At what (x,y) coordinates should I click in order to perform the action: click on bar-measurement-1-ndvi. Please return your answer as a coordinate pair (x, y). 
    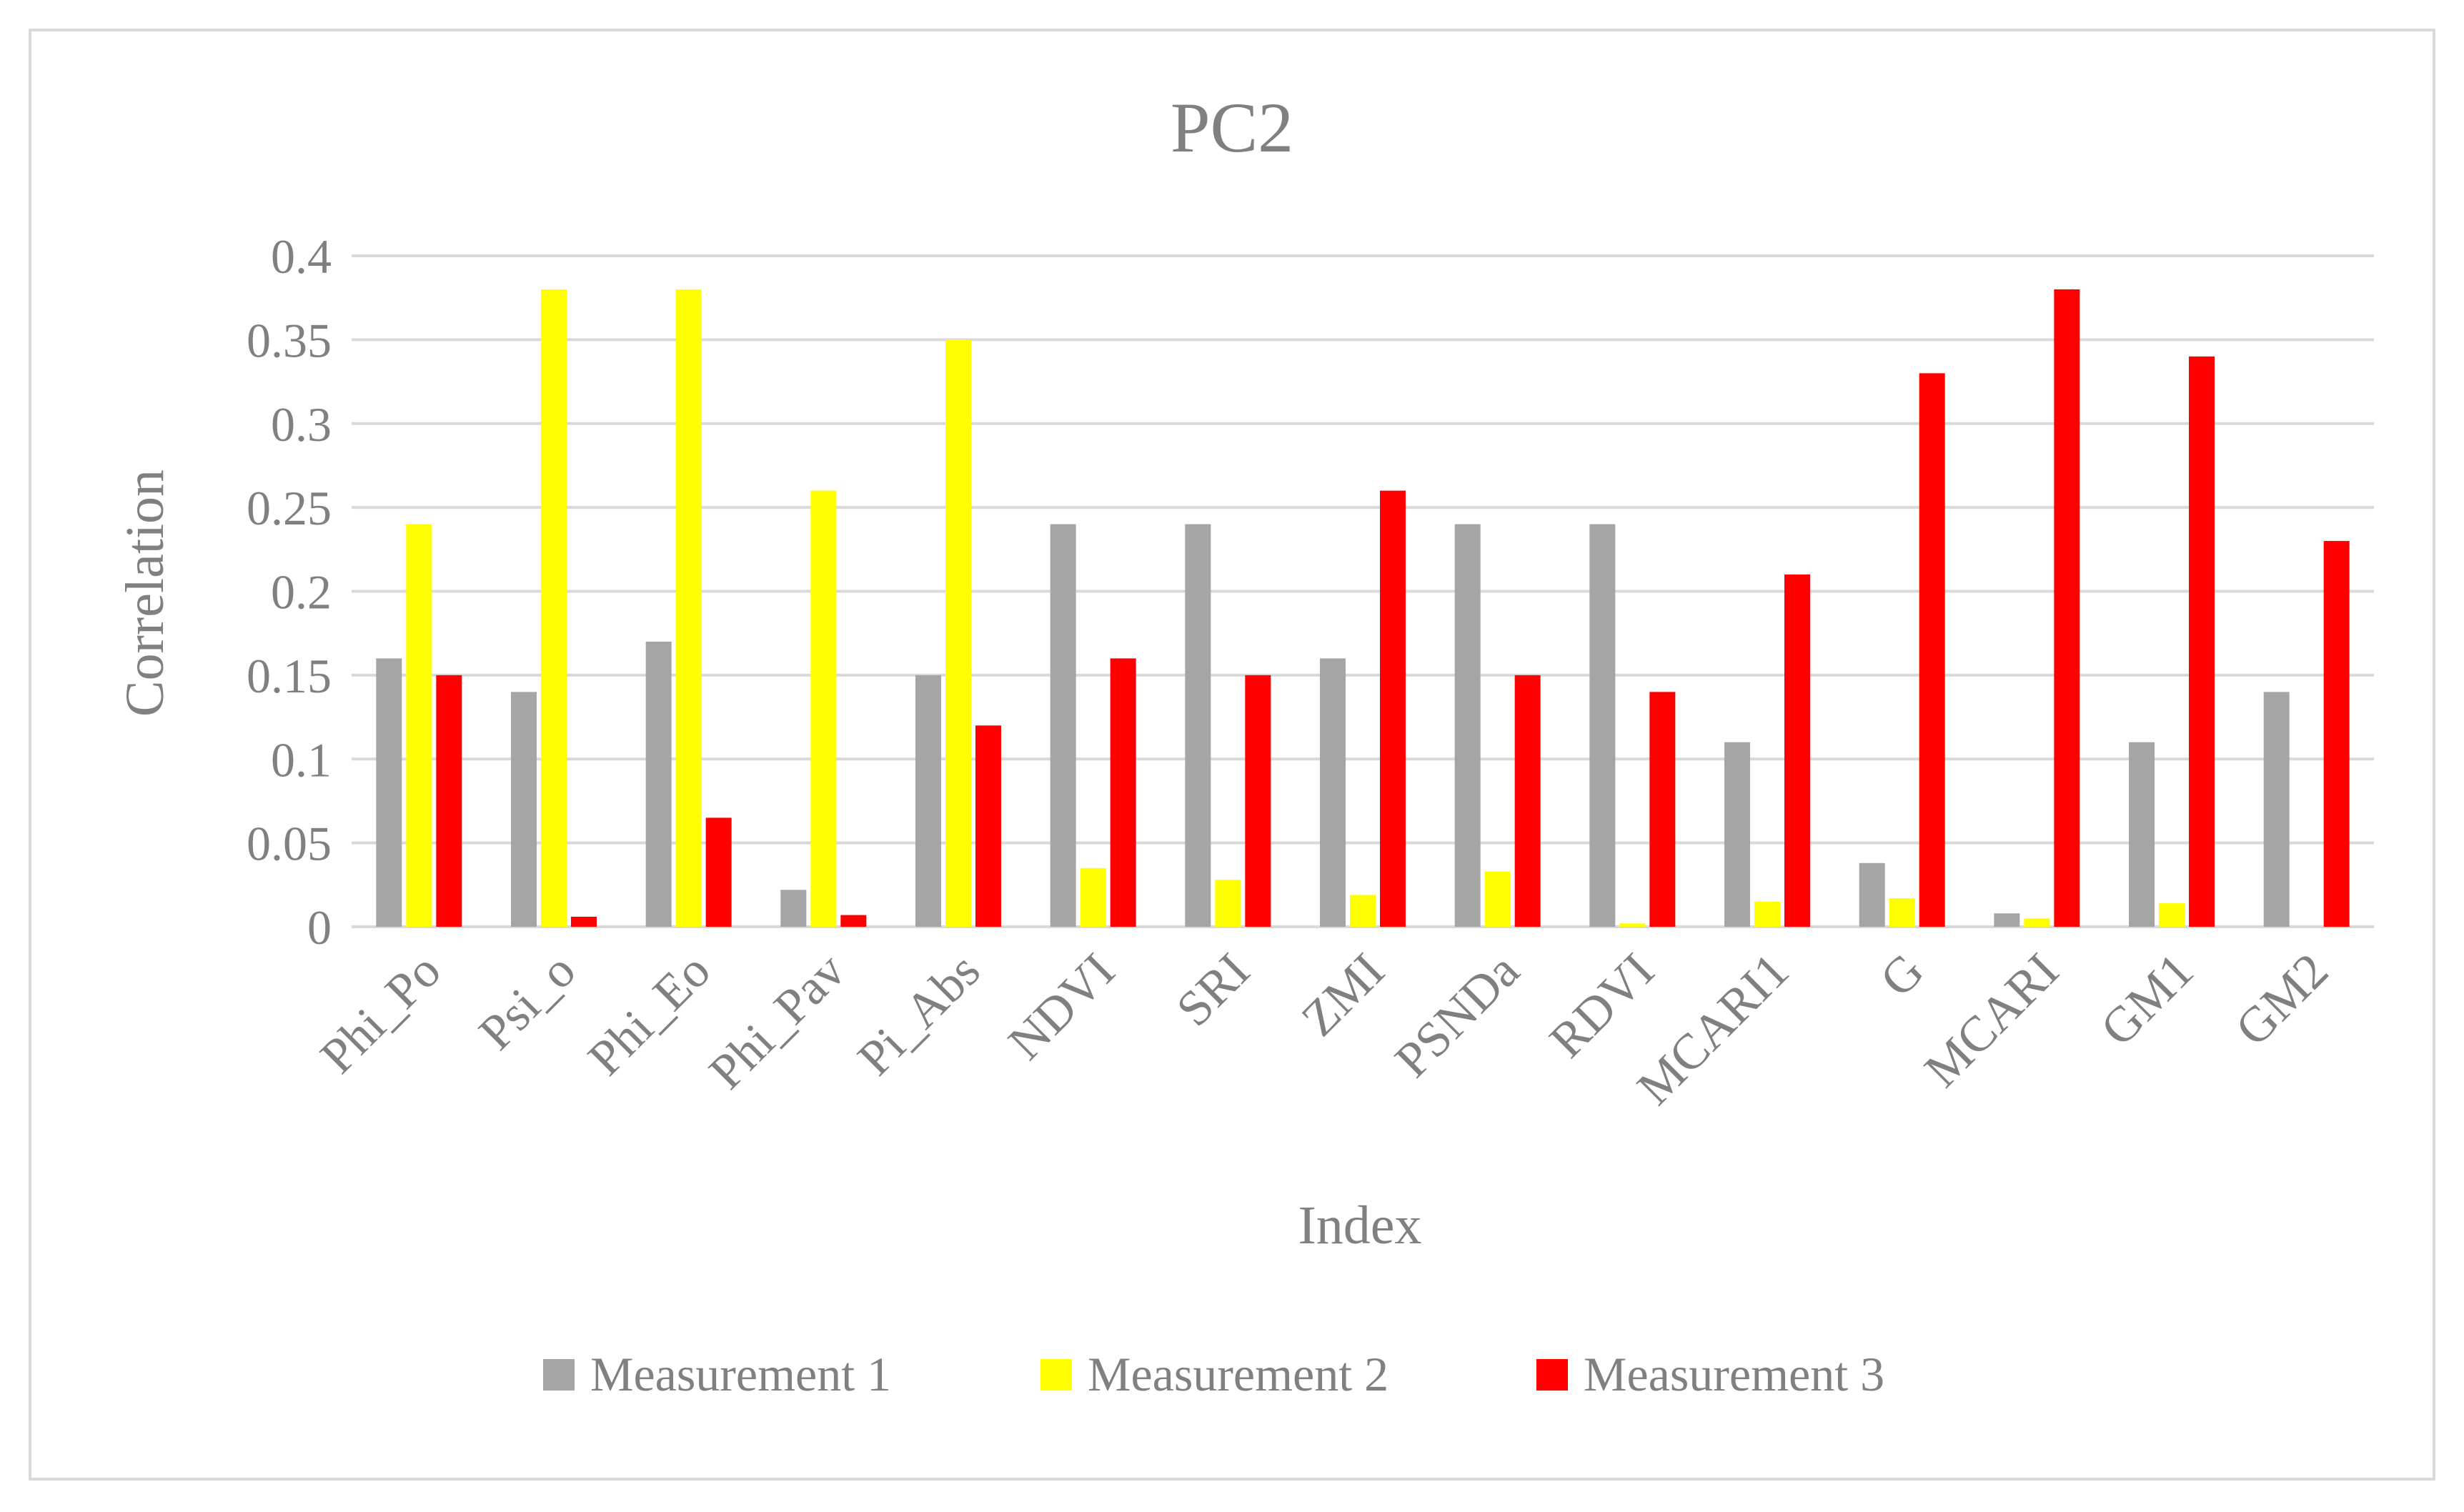
    Looking at the image, I should click on (1063, 726).